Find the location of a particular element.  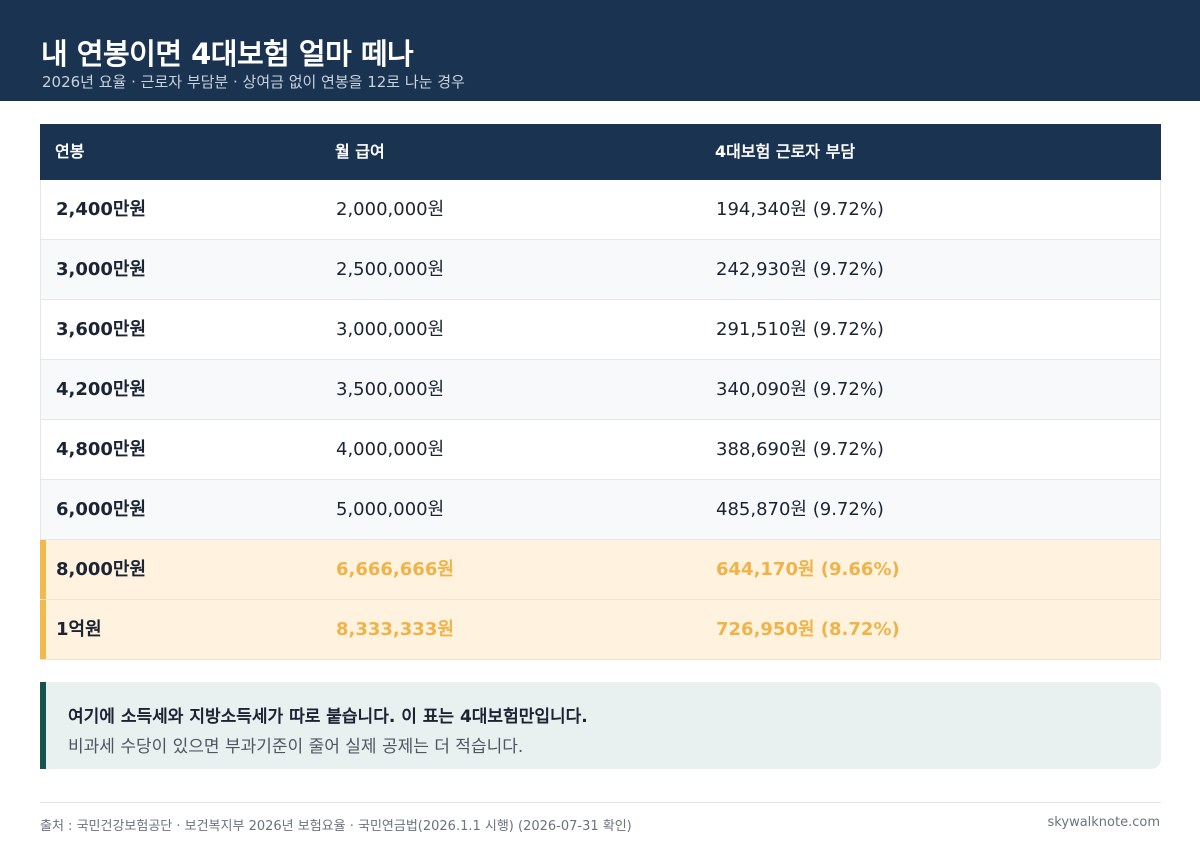

cell-salary: 3,000만원 is located at coordinates (101, 269).